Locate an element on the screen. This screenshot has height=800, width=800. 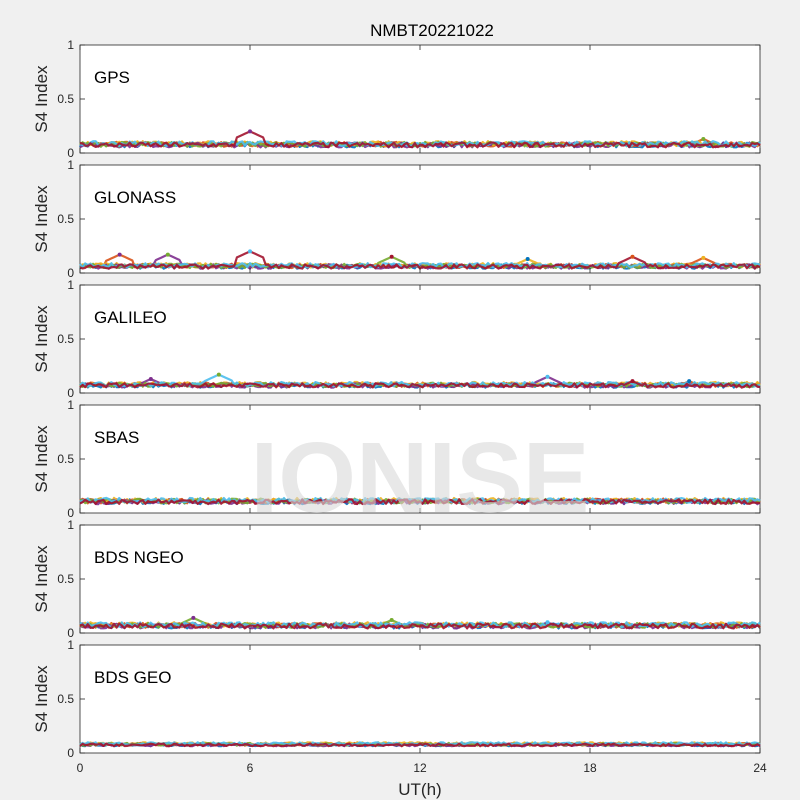
panel-0: 0 0.5 1 S4 Index GPS is located at coordinates (396, 99).